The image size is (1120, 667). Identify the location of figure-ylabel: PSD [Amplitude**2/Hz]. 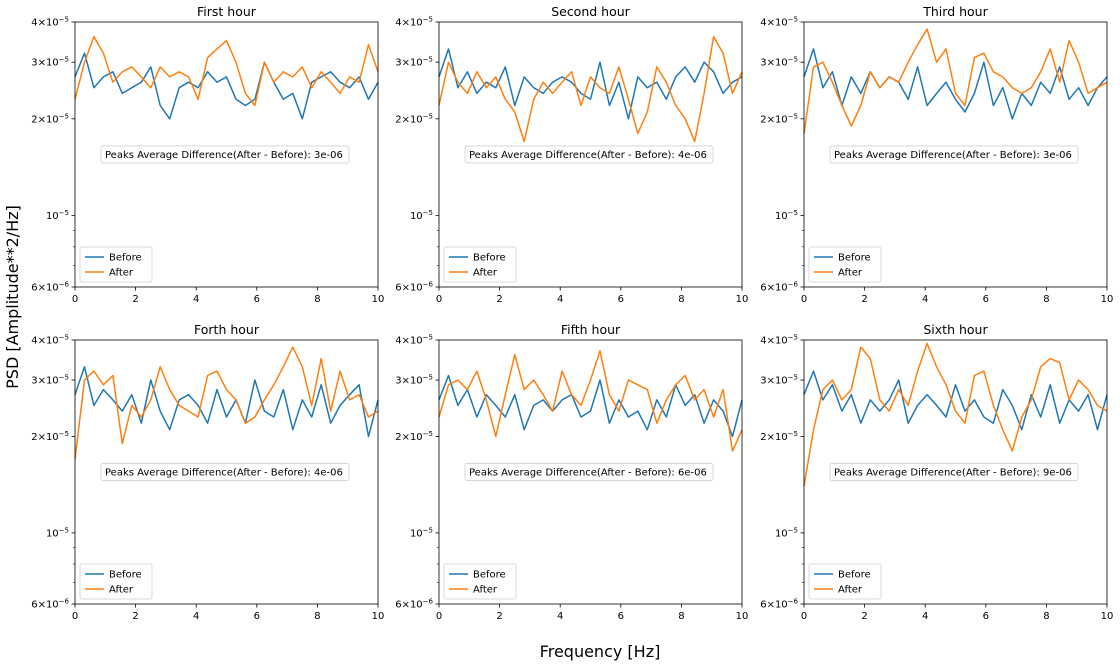
(12, 297).